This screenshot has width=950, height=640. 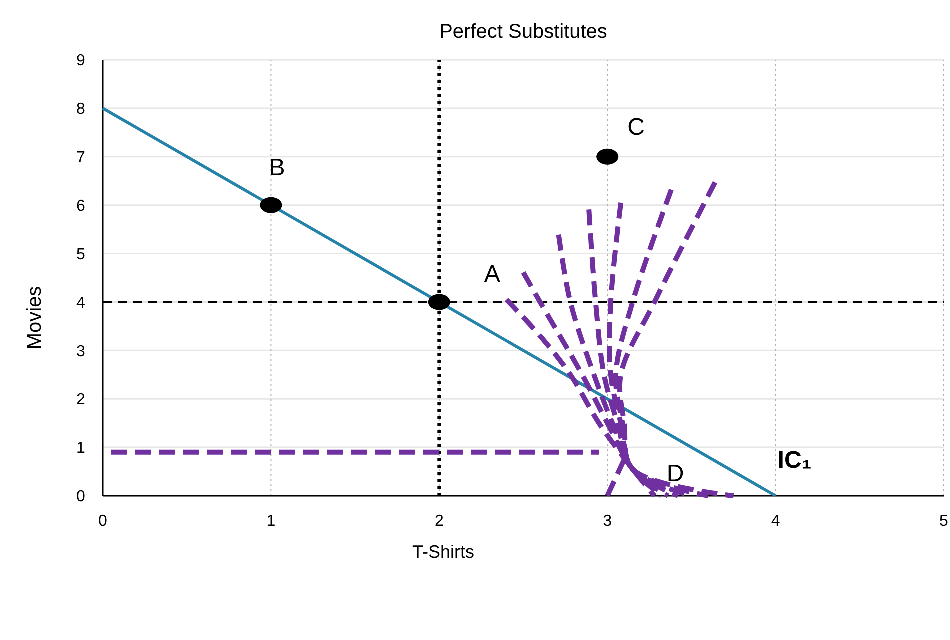 What do you see at coordinates (81, 303) in the screenshot?
I see `y-tick-label: 4` at bounding box center [81, 303].